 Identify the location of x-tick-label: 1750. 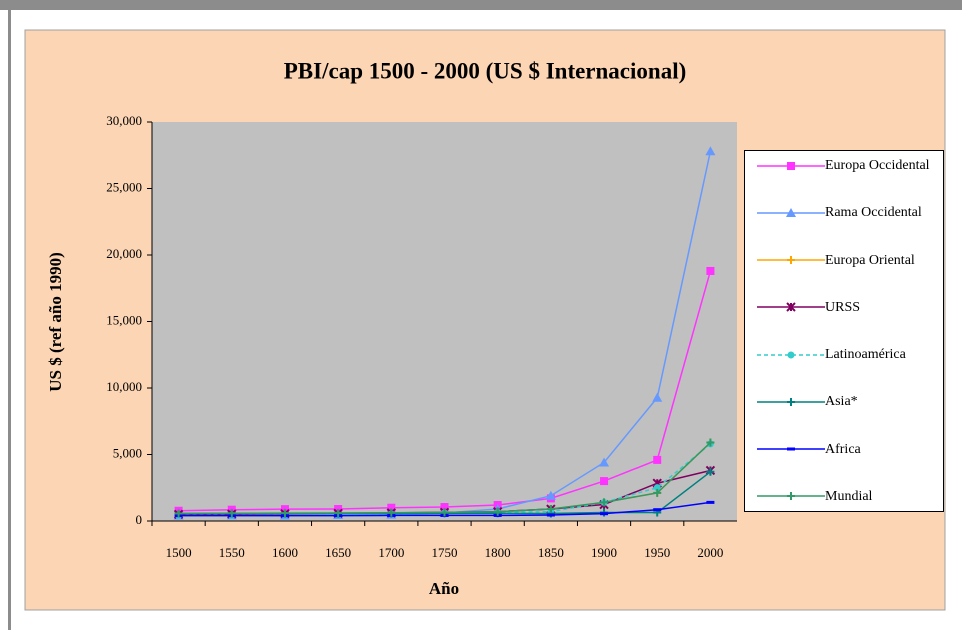
(445, 552).